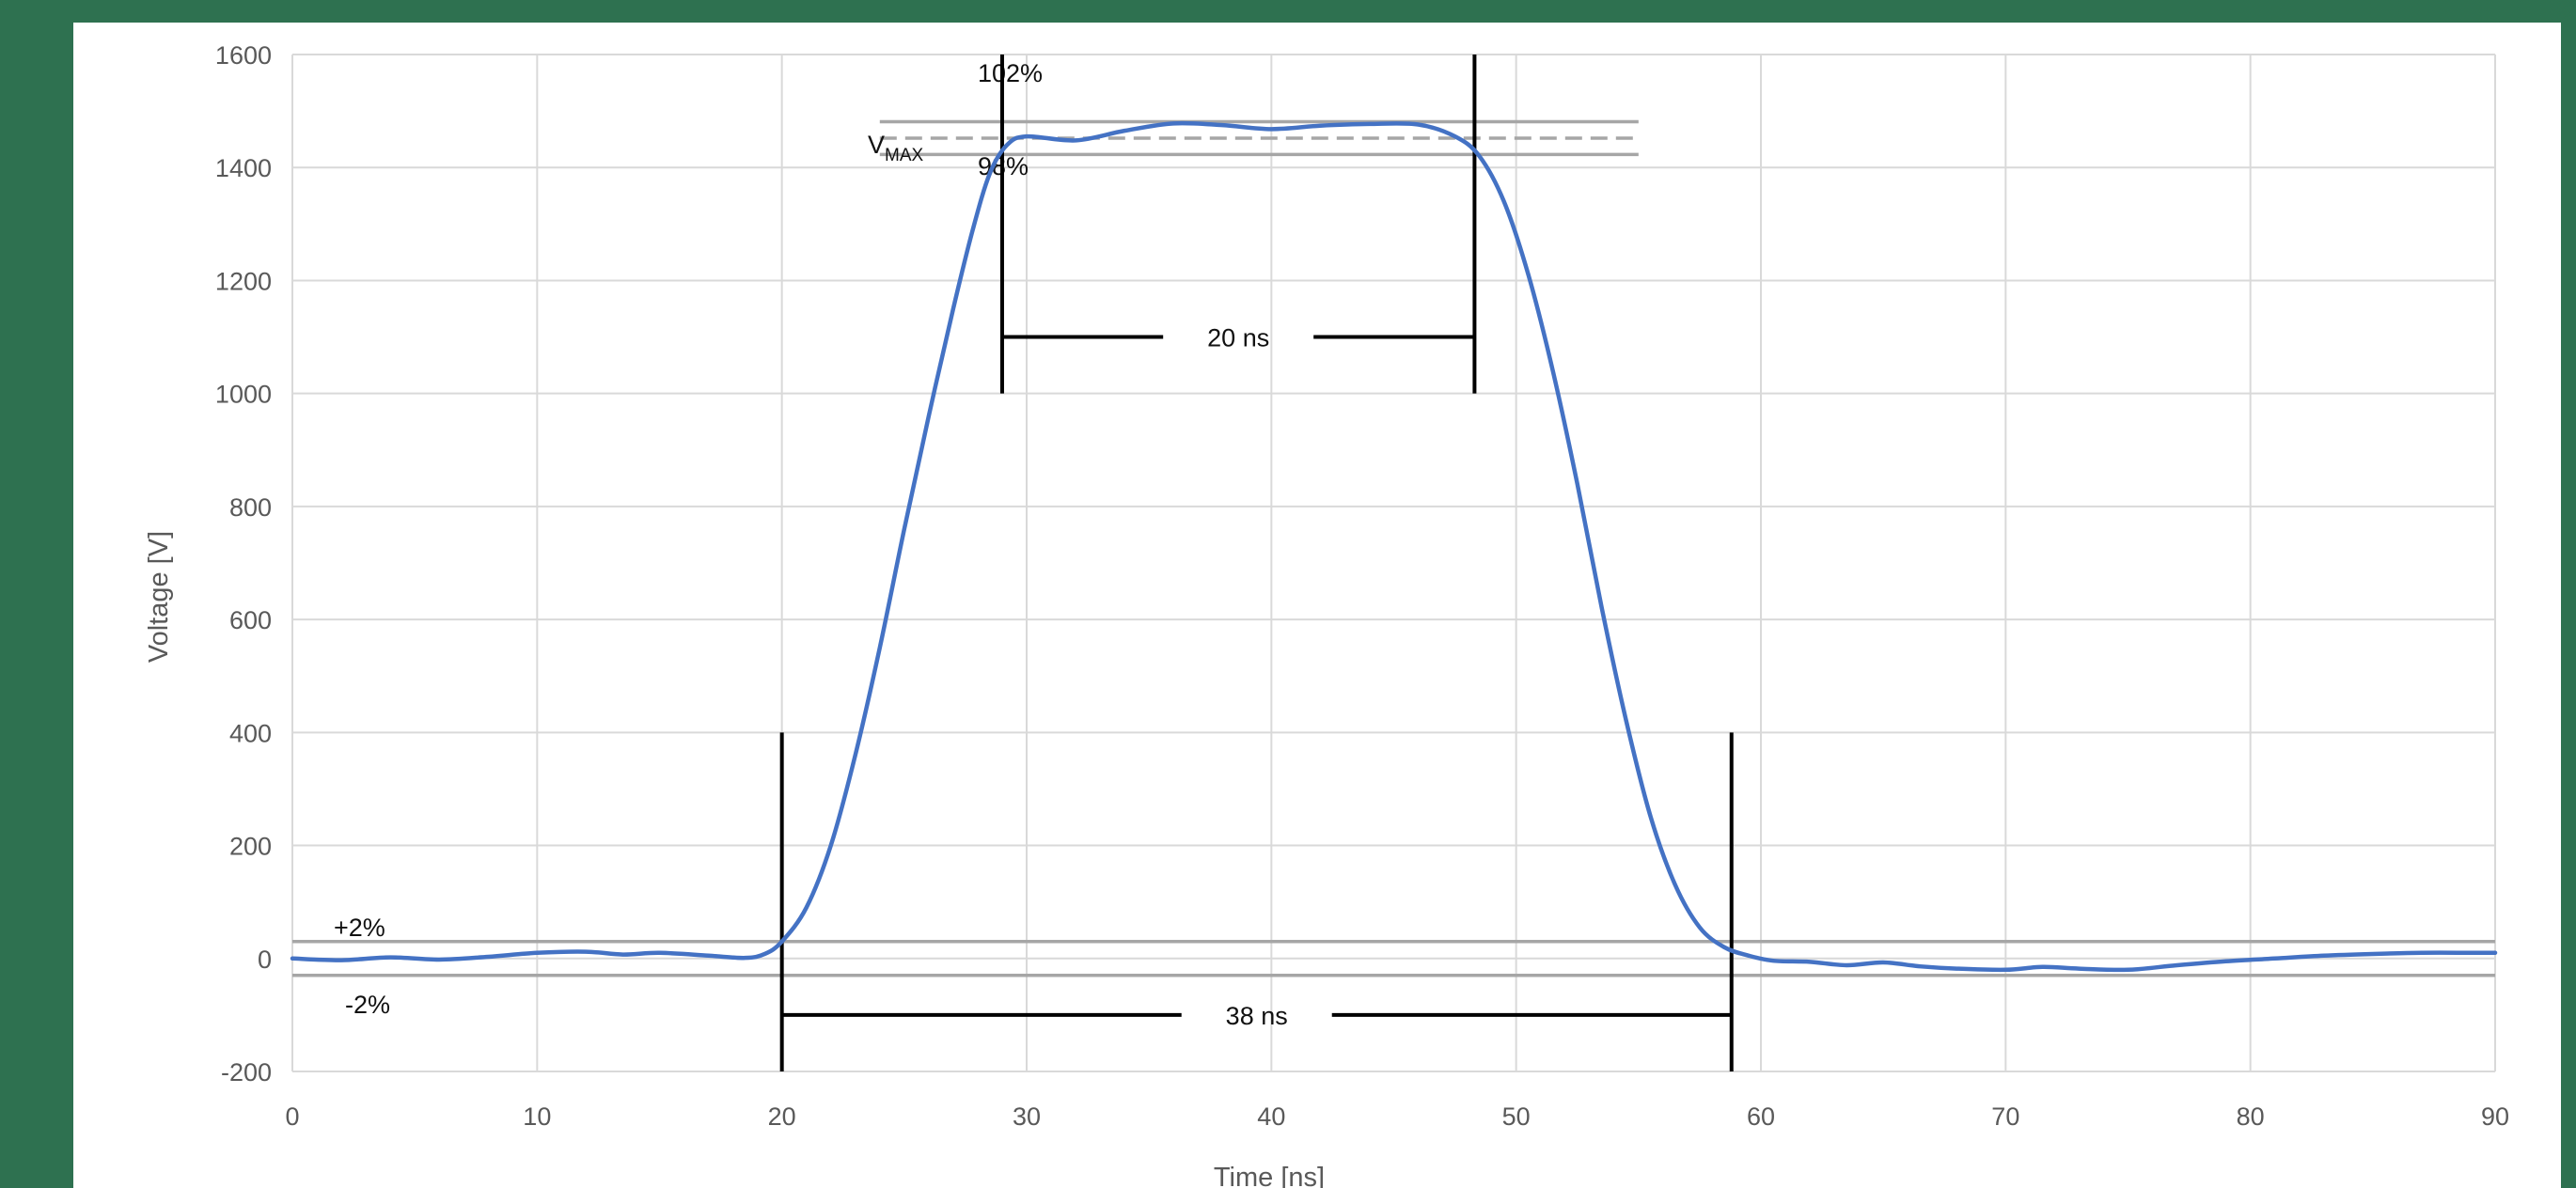 The image size is (2576, 1188). I want to click on vmax-main: V, so click(877, 145).